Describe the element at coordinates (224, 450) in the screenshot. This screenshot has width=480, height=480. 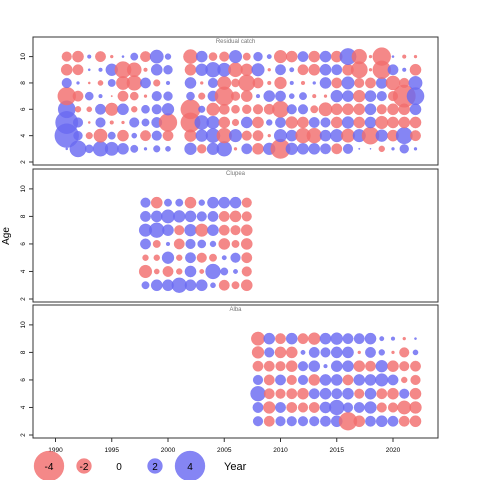
I see `x-tick-label: 2005` at that location.